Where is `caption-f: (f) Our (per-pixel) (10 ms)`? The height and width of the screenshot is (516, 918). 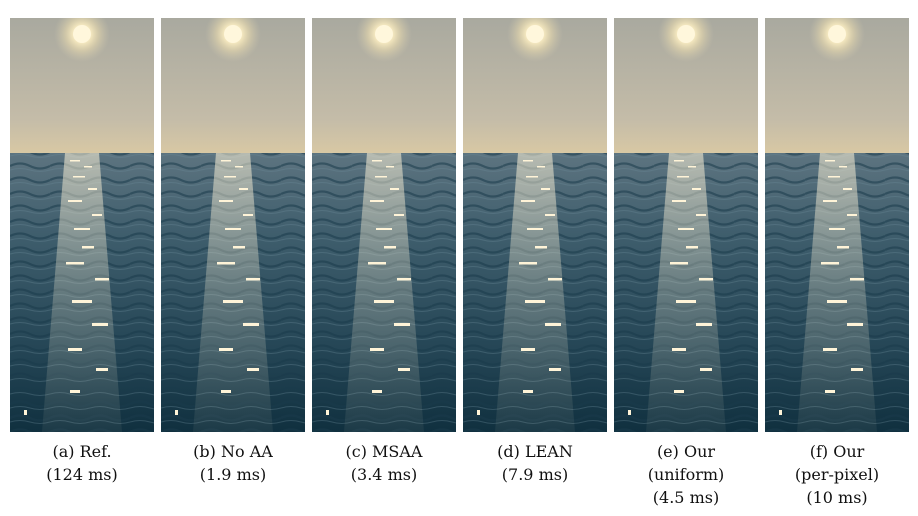
caption-f: (f) Our (per-pixel) (10 ms) is located at coordinates (837, 474).